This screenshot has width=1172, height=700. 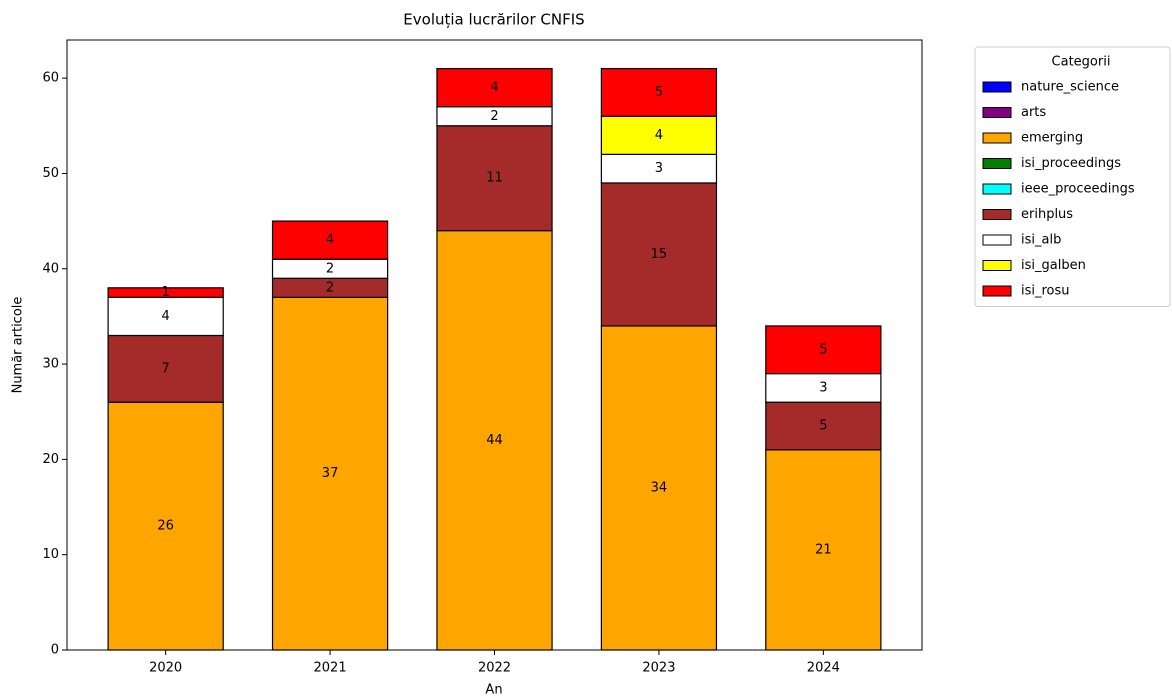 I want to click on data-label: 37, so click(x=330, y=473).